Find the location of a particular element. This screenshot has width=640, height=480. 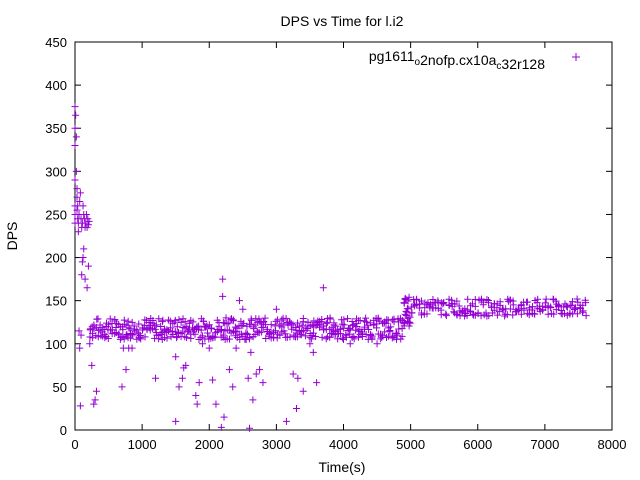

y-tick-label: 450 is located at coordinates (56, 42).